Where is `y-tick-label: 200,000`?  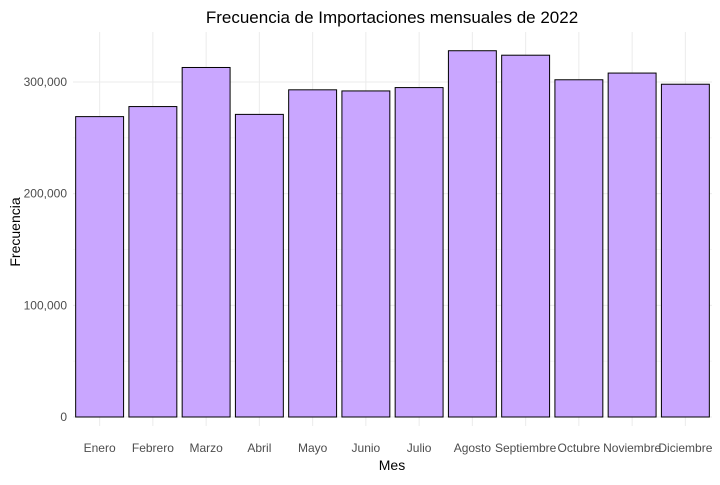
y-tick-label: 200,000 is located at coordinates (46, 194).